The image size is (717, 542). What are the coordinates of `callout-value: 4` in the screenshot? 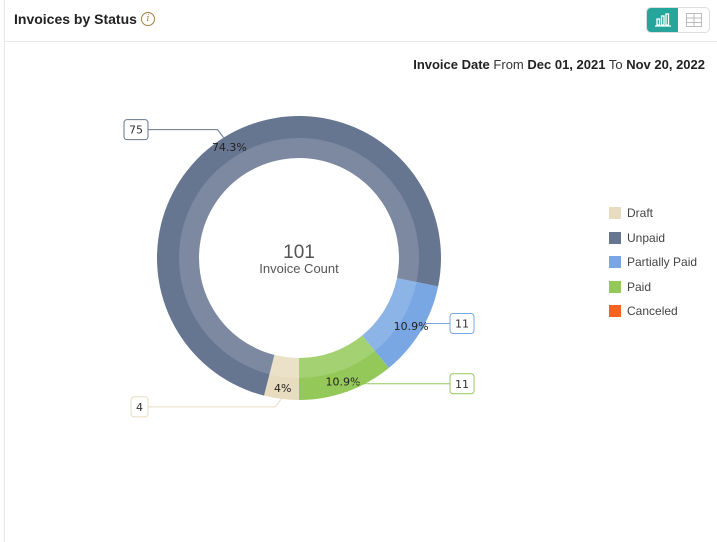 It's located at (139, 407).